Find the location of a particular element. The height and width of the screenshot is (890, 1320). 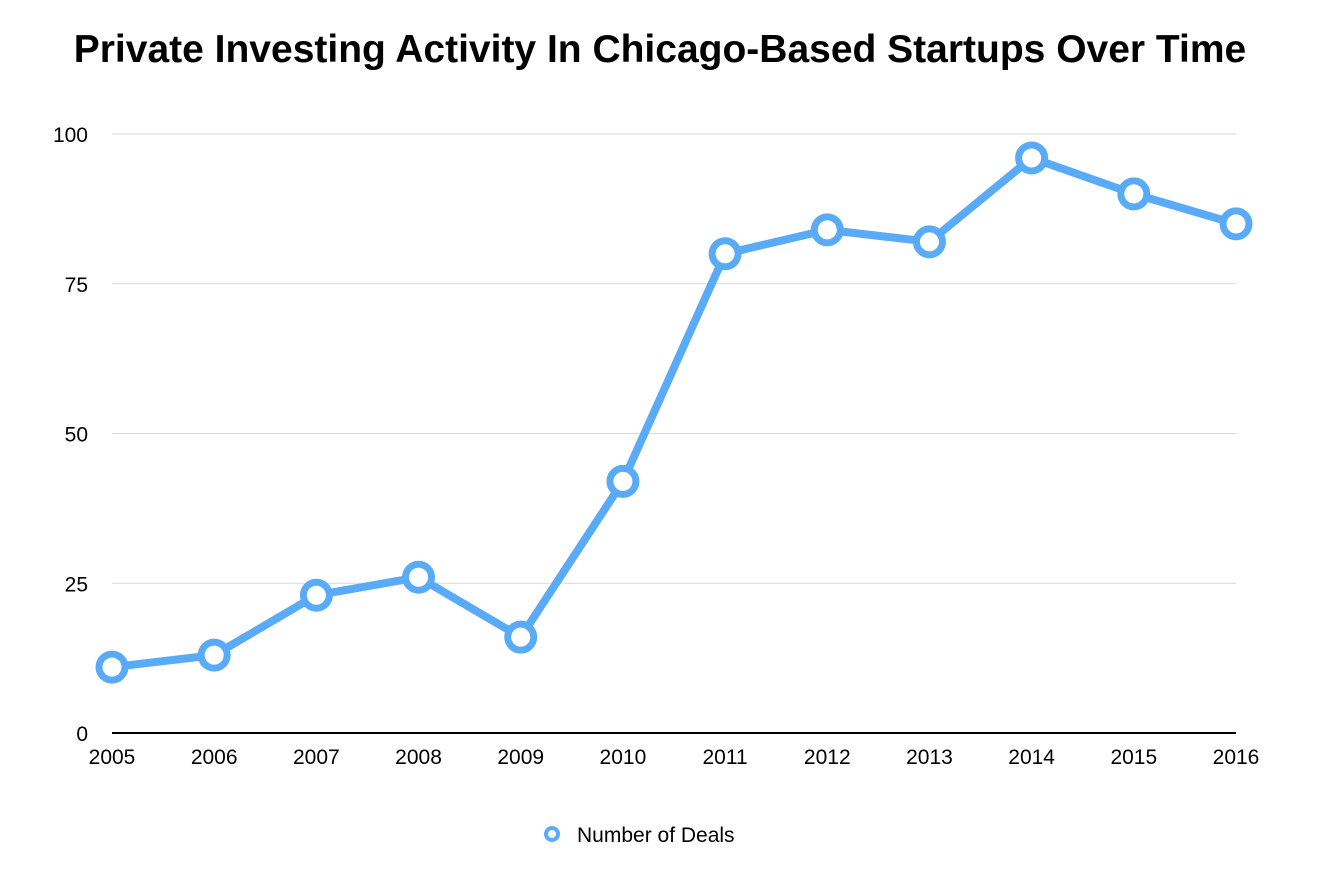

y-tick-label: 25 is located at coordinates (76, 584).